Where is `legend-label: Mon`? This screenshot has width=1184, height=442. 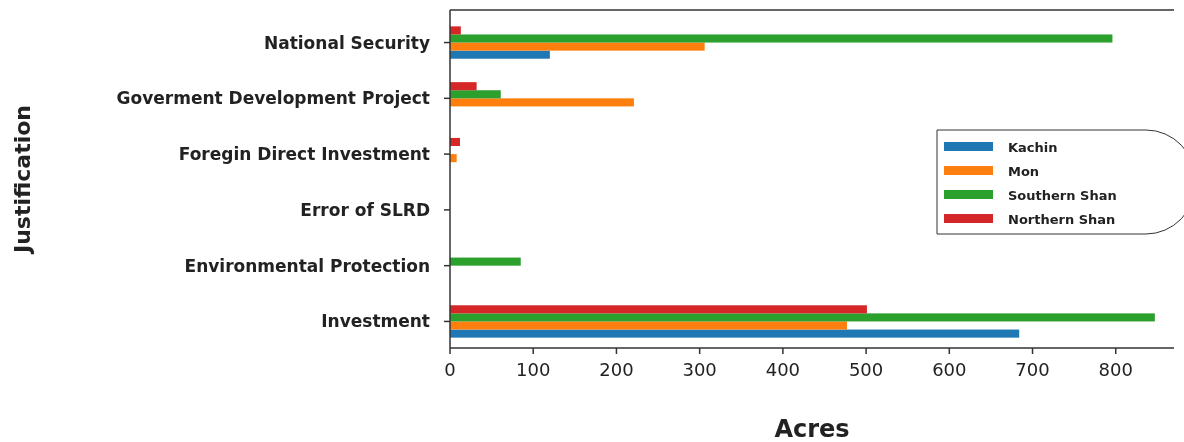 legend-label: Mon is located at coordinates (1024, 171).